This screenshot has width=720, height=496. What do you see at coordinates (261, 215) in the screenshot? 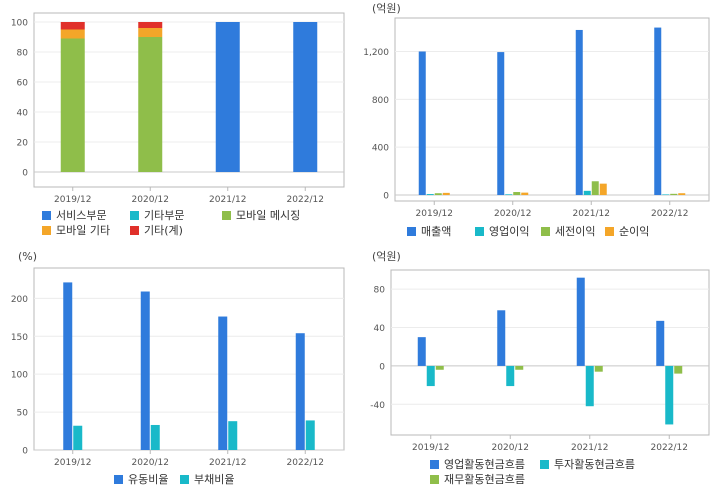
I see `legend-item: 모바일 메시징` at bounding box center [261, 215].